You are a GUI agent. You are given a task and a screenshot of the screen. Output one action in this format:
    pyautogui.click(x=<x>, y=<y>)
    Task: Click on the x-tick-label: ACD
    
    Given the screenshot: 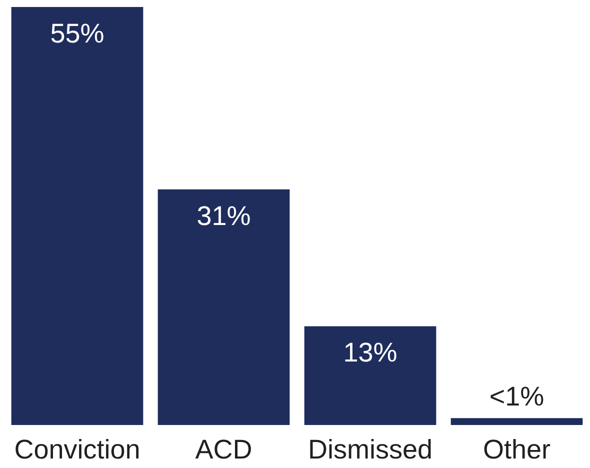 What is the action you would take?
    pyautogui.click(x=223, y=449)
    